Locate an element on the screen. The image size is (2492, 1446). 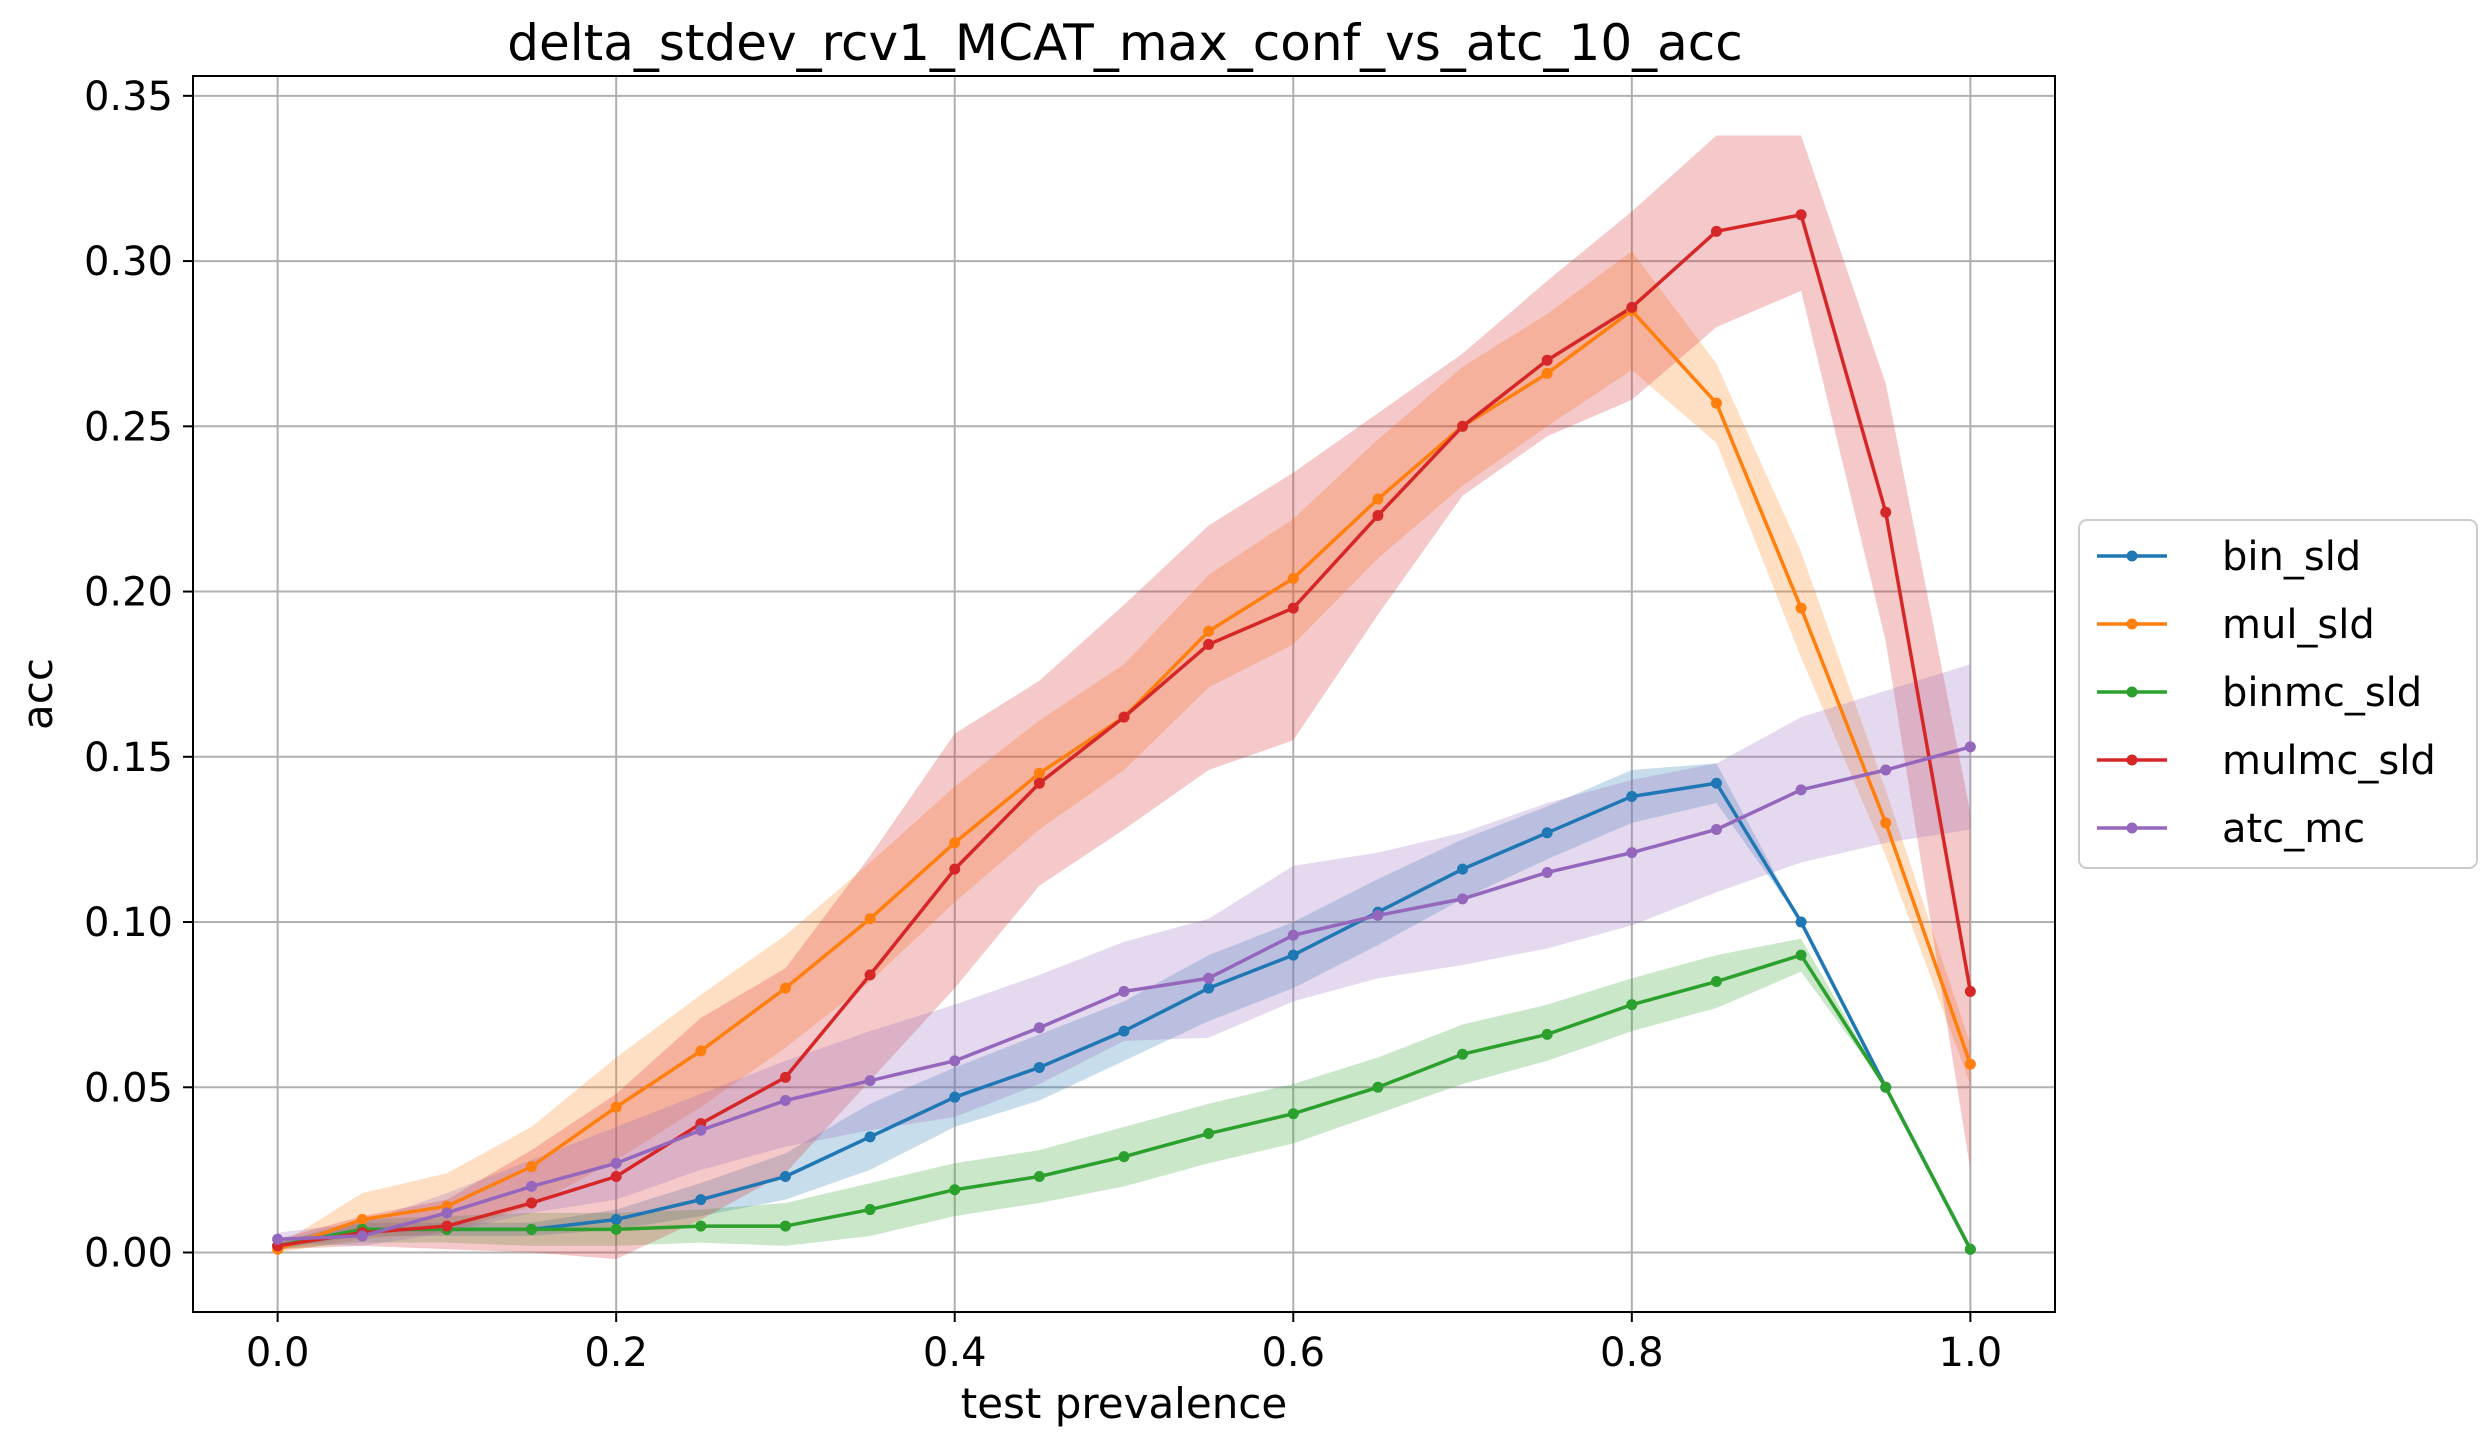
y-tick-label: 0.00 is located at coordinates (128, 1254).